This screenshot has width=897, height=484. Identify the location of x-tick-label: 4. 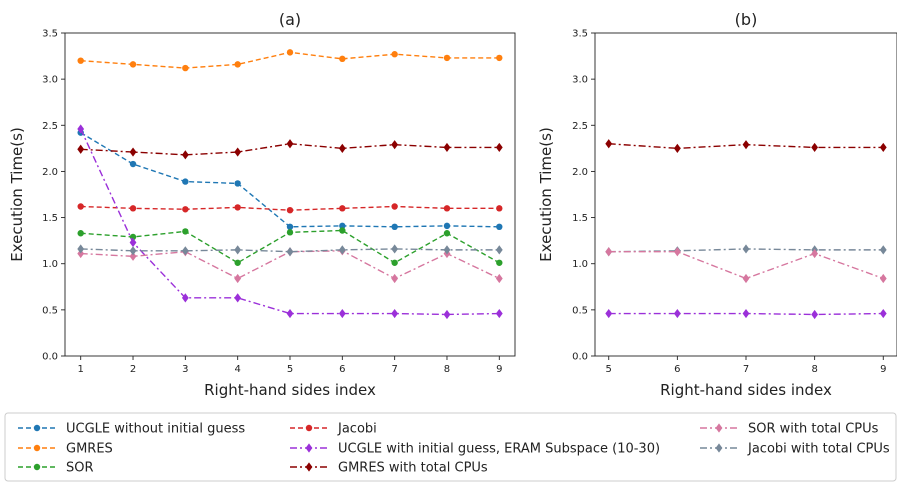
(237, 369).